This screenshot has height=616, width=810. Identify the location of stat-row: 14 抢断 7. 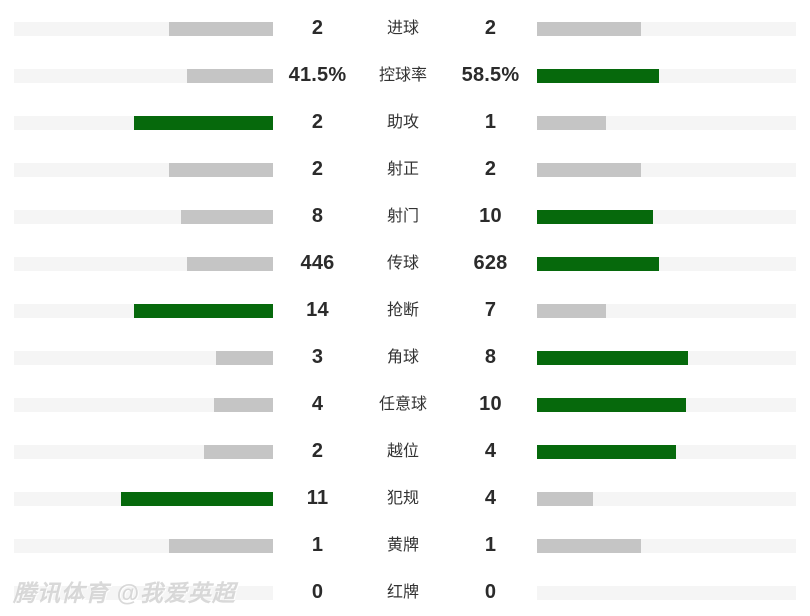
(405, 310).